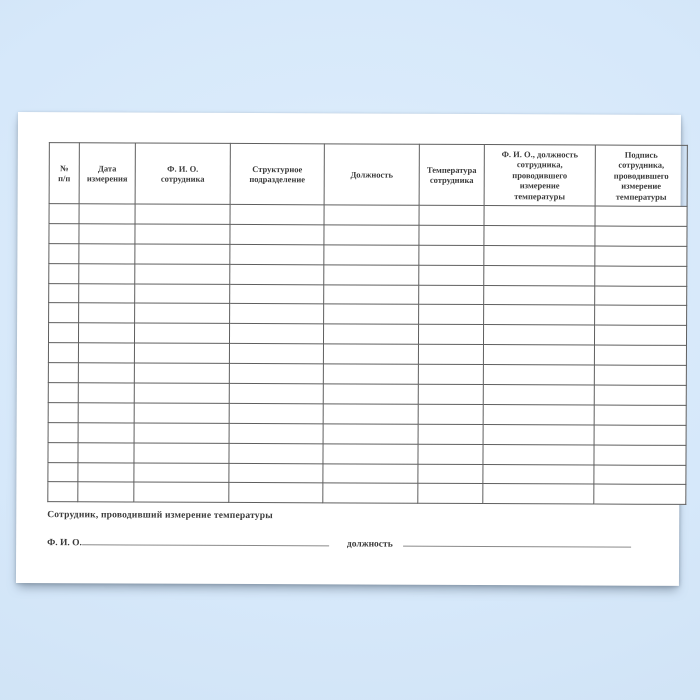  Describe the element at coordinates (107, 173) in the screenshot. I see `column-header: Дата измерения` at that location.